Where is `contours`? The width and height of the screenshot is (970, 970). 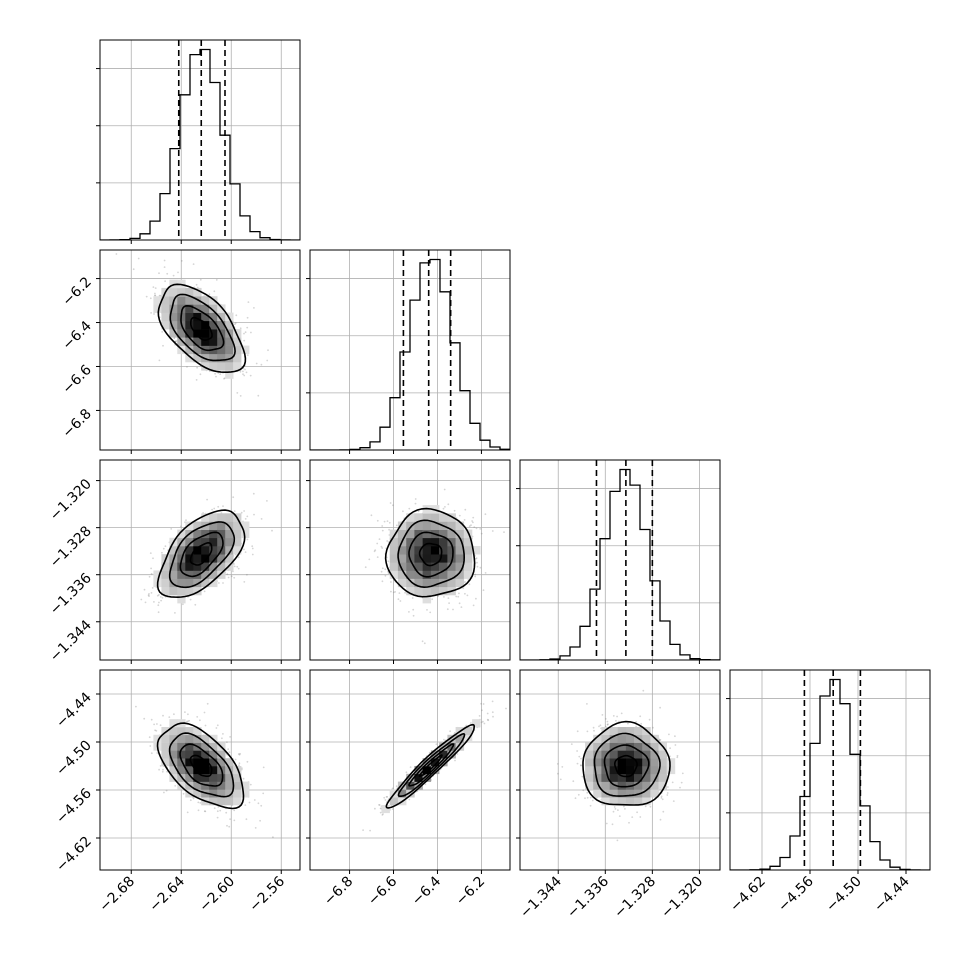 contours is located at coordinates (430, 766).